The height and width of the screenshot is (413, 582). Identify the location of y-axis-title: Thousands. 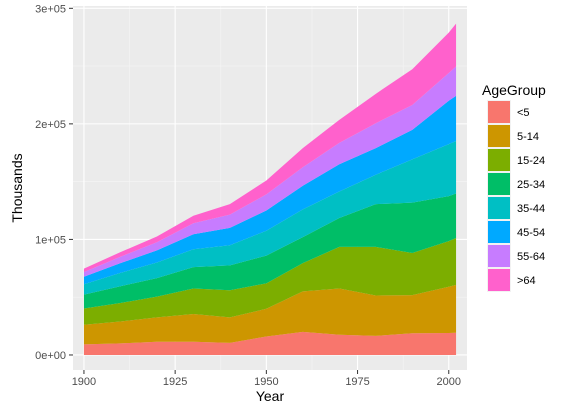
(17, 187).